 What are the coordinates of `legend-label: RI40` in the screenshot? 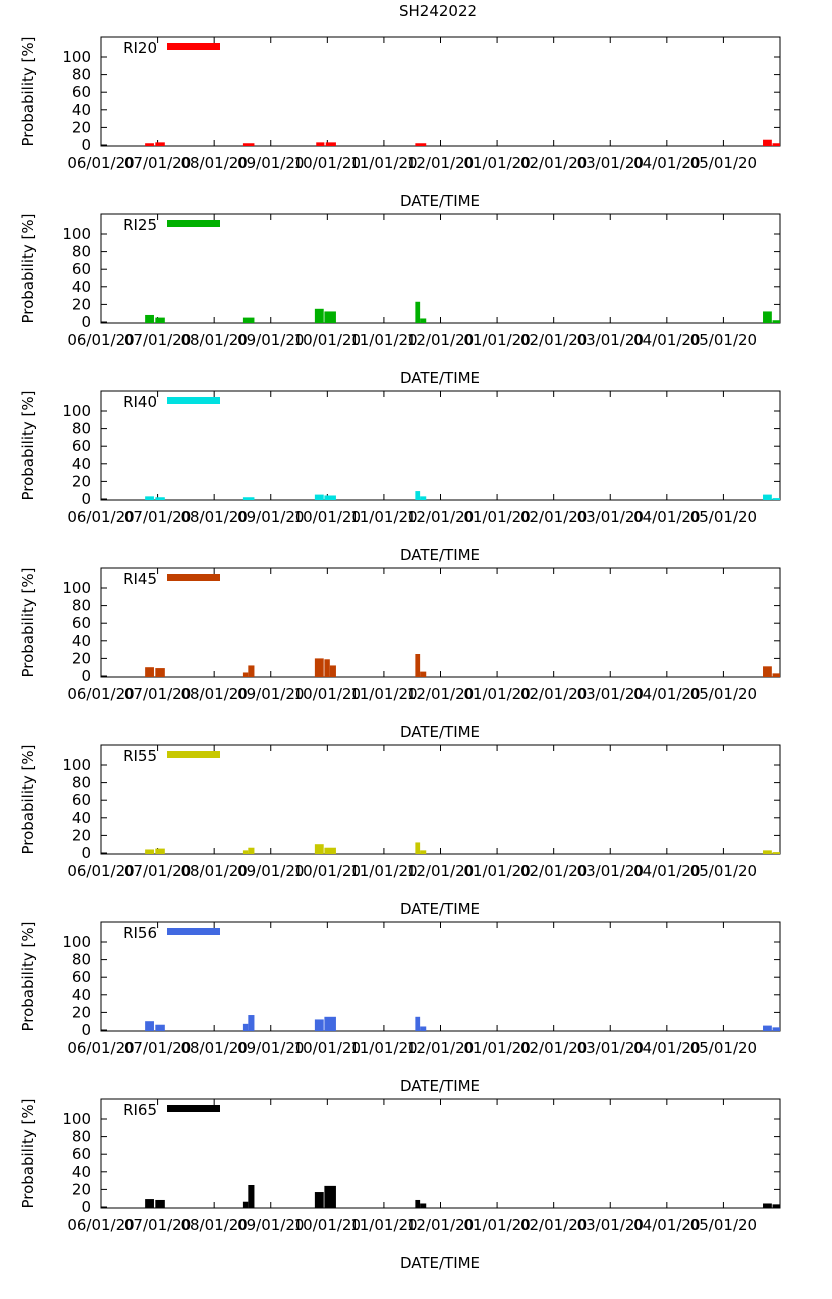 It's located at (140, 402).